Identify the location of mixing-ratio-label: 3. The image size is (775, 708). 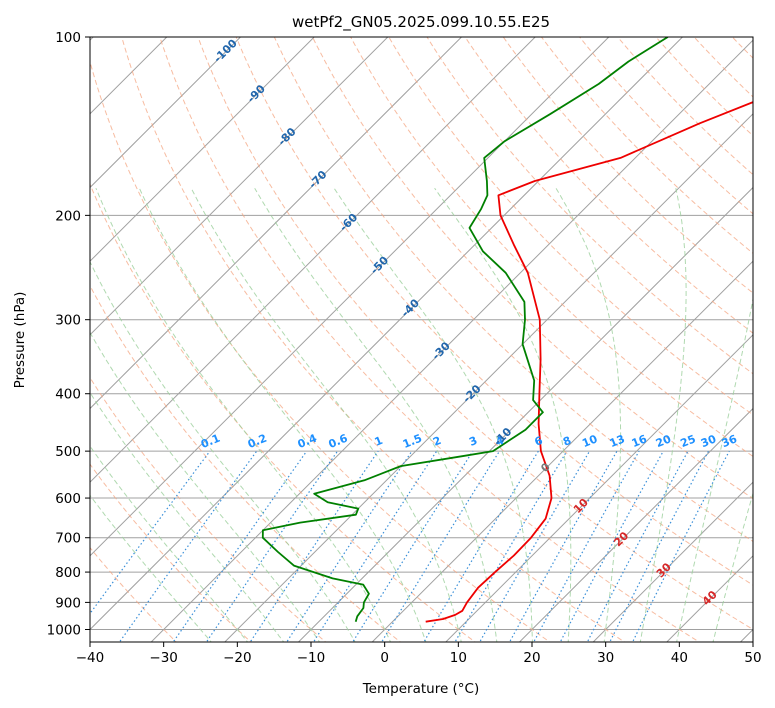
(473, 441).